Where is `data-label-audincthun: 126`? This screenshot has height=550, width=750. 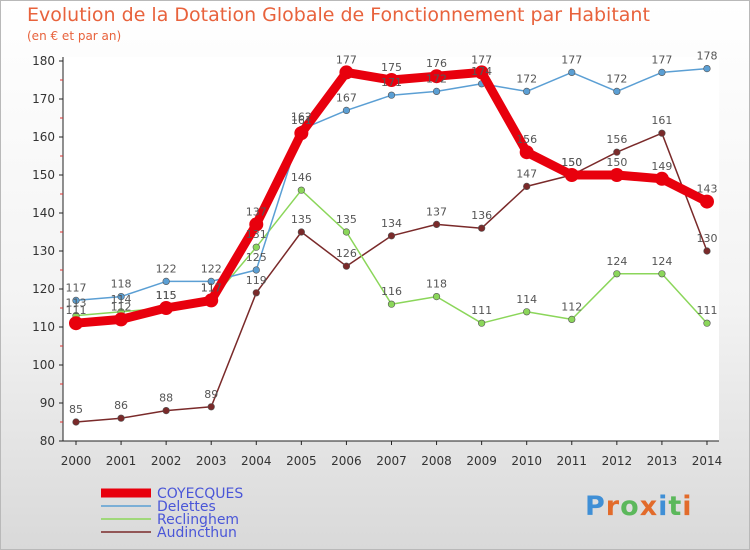
data-label-audincthun: 126 is located at coordinates (346, 253).